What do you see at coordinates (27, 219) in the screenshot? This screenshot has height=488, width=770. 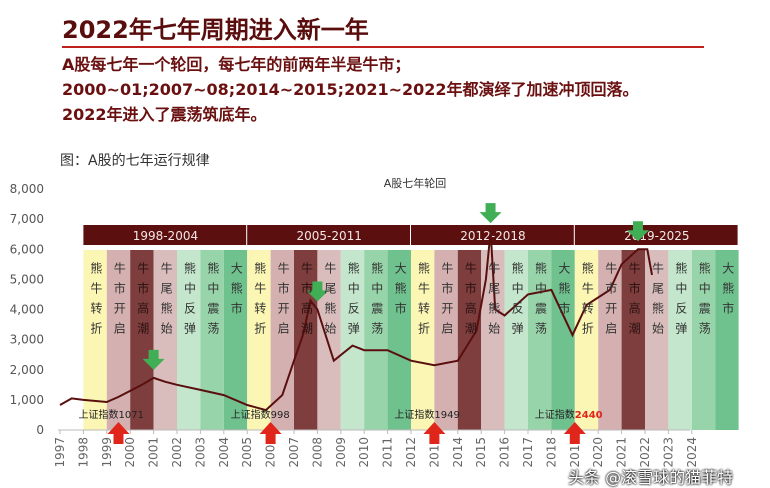 I see `y-tick-label: 7,000` at bounding box center [27, 219].